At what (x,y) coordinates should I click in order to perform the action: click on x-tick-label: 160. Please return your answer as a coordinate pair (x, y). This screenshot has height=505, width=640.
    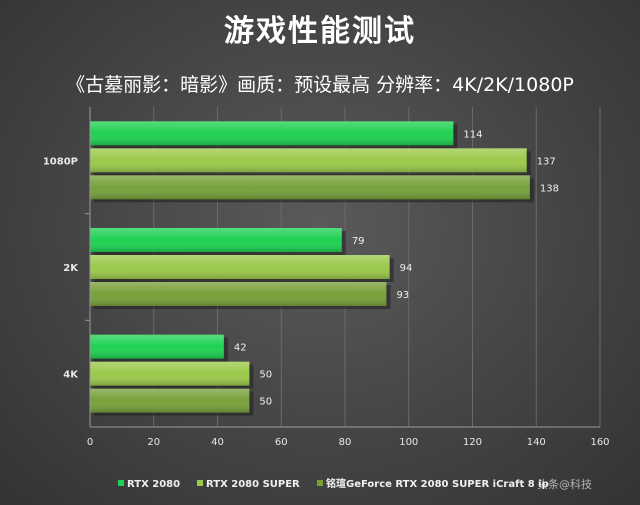
    Looking at the image, I should click on (599, 442).